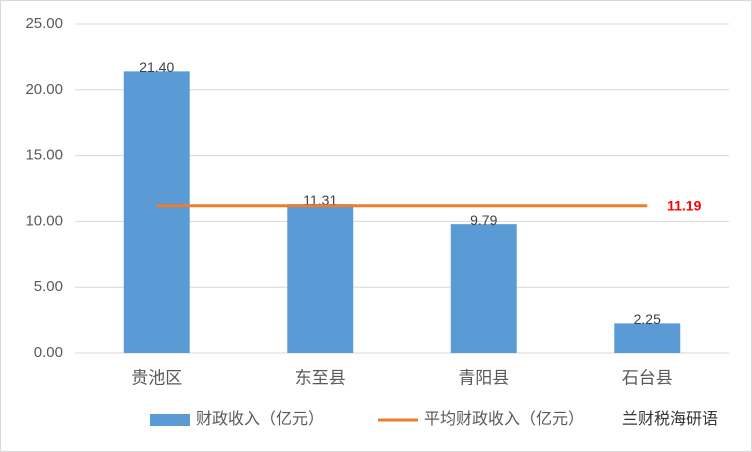 The image size is (752, 452). What do you see at coordinates (44, 220) in the screenshot?
I see `y-tick-label: 10.00` at bounding box center [44, 220].